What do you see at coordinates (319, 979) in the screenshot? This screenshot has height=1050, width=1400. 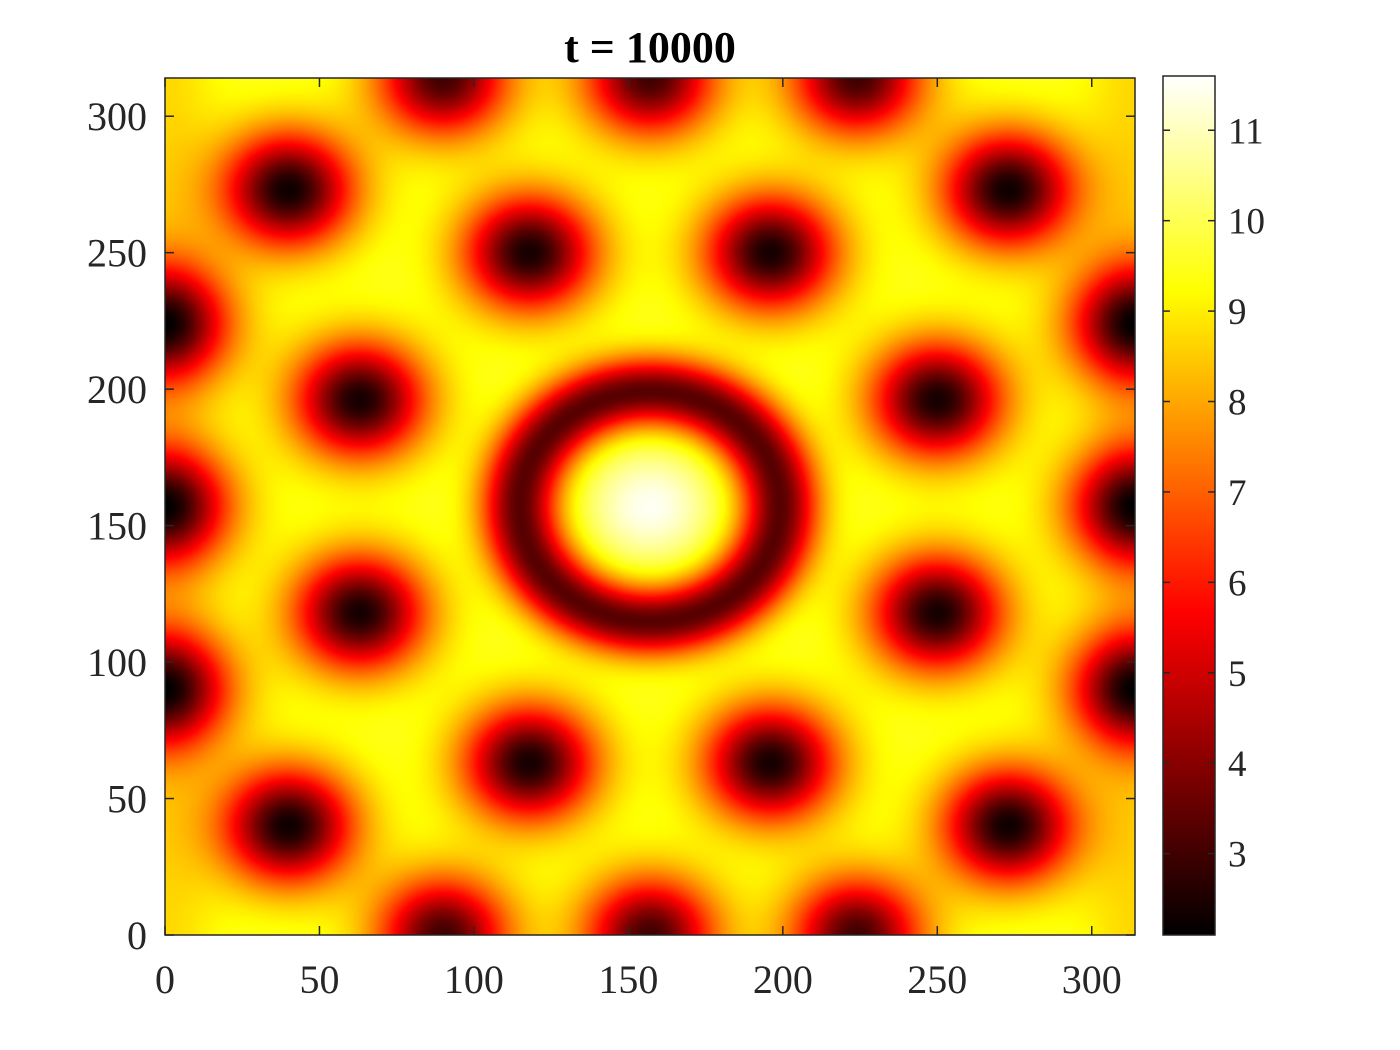 I see `x-tick-label: 50` at bounding box center [319, 979].